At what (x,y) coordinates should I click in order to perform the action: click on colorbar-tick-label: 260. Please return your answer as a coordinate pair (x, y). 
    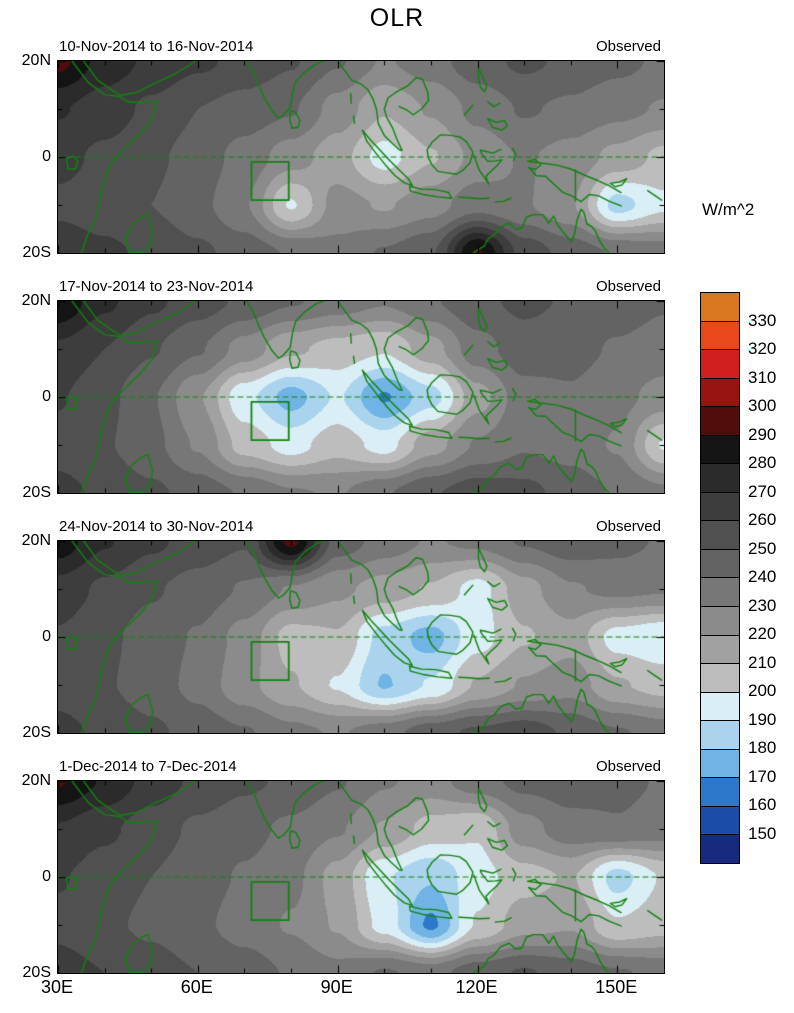
    Looking at the image, I should click on (762, 519).